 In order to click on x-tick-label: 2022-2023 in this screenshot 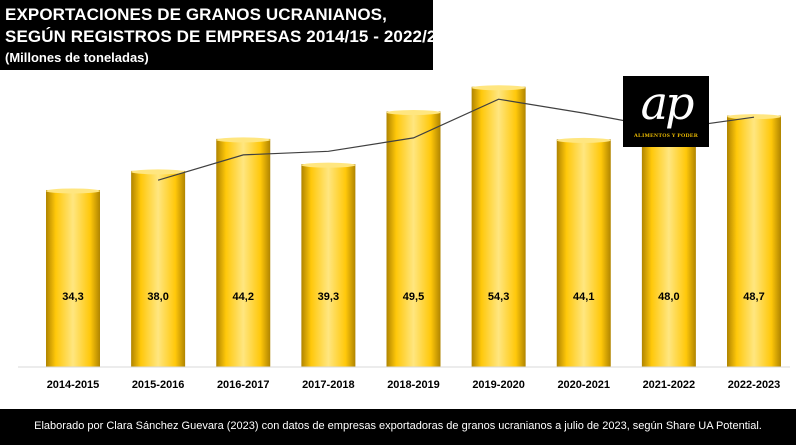, I will do `click(754, 385)`.